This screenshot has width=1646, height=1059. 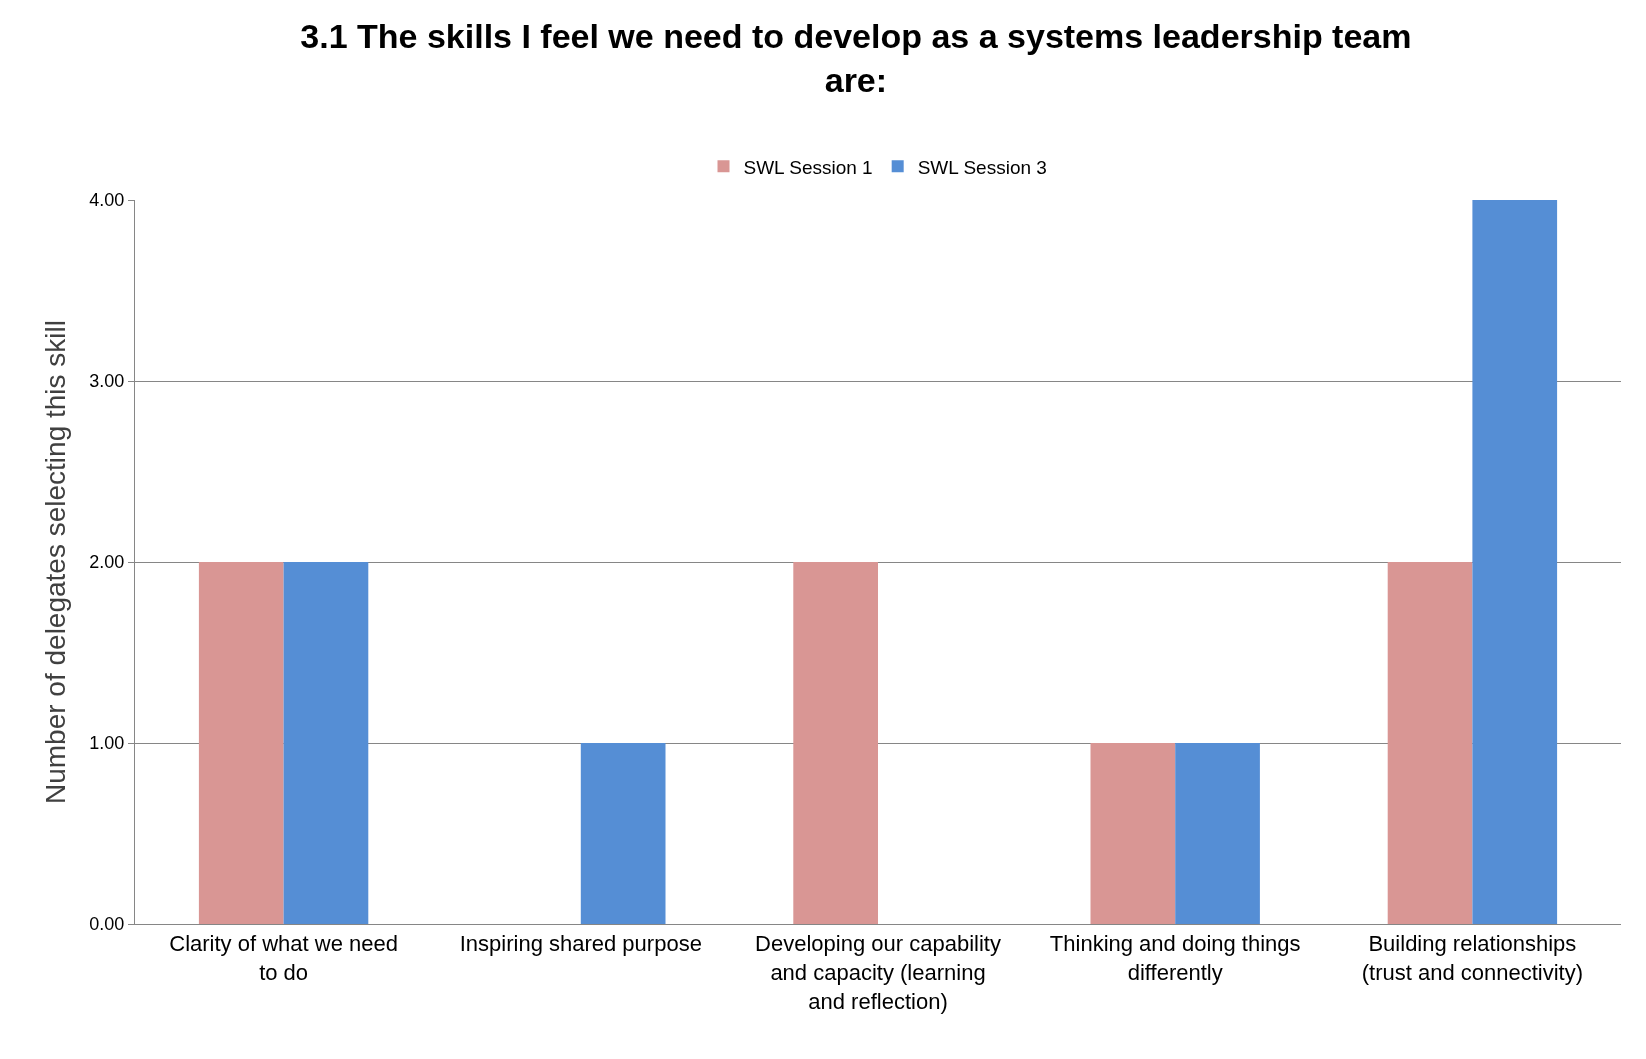 What do you see at coordinates (283, 958) in the screenshot?
I see `x-tick-label: Clarity of what we need to do` at bounding box center [283, 958].